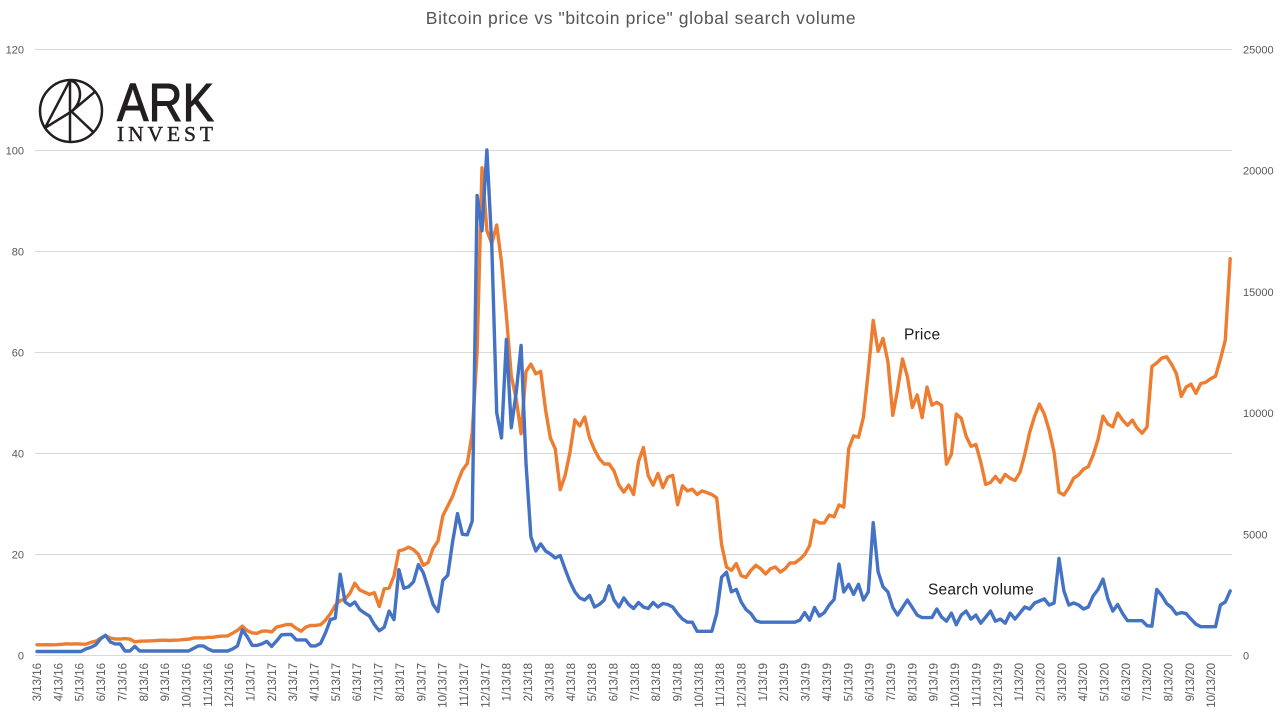 The width and height of the screenshot is (1280, 723). What do you see at coordinates (721, 685) in the screenshot?
I see `svg-text: 11/13/18` at bounding box center [721, 685].